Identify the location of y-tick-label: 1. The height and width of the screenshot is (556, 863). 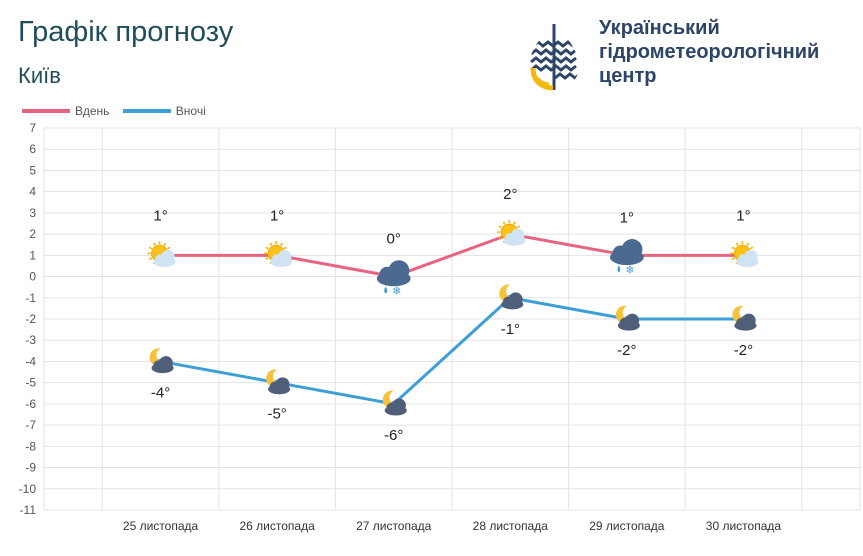
(32, 255).